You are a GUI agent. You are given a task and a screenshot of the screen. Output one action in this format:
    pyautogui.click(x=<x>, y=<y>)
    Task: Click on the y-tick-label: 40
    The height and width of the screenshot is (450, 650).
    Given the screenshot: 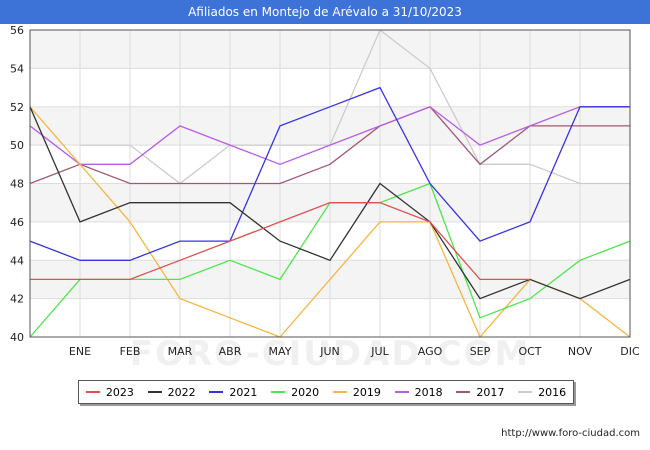 What is the action you would take?
    pyautogui.click(x=17, y=337)
    